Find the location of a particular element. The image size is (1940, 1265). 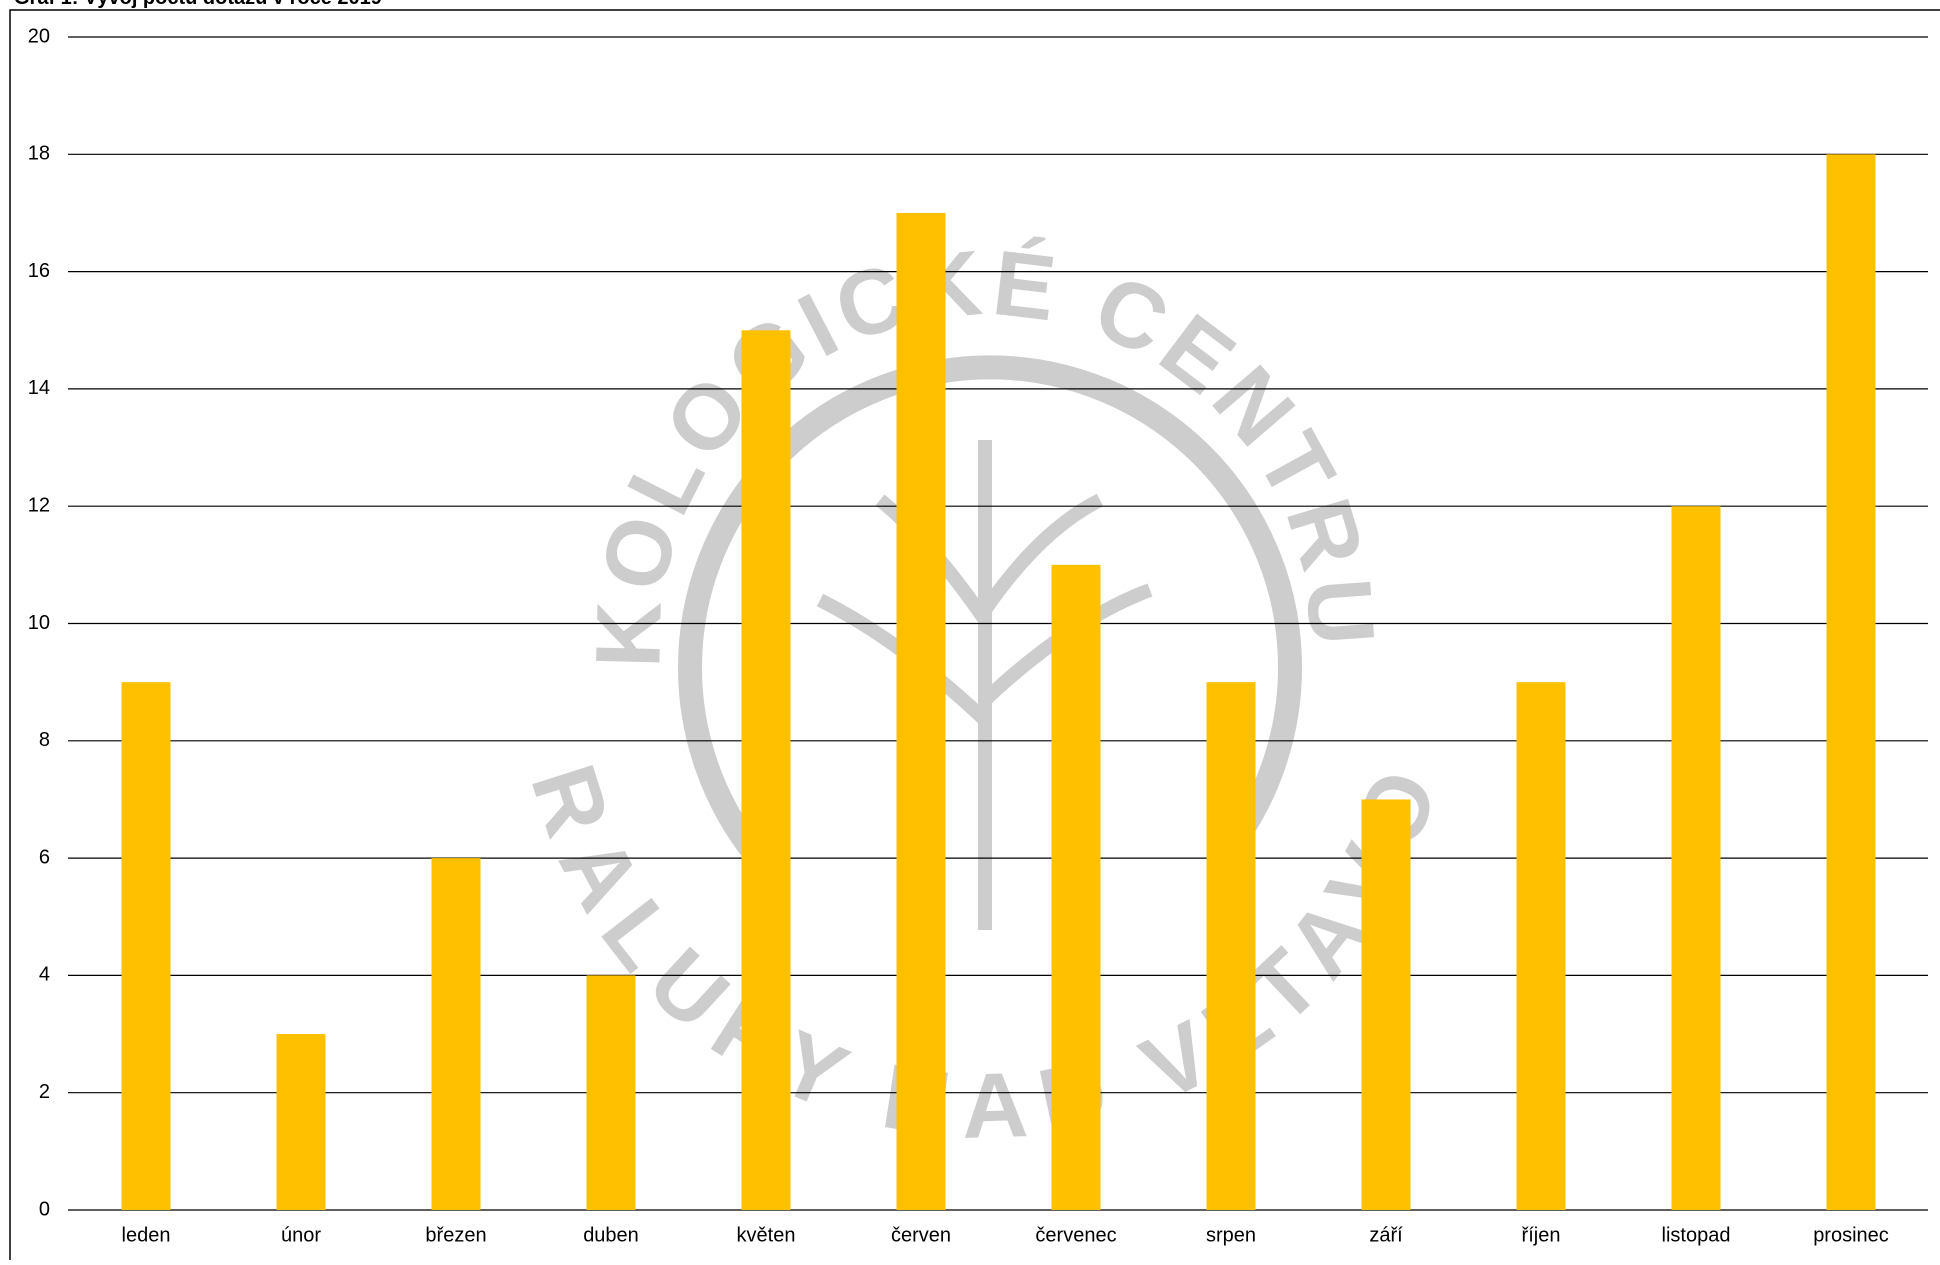

x-tick-label: červenec is located at coordinates (1075, 1235).